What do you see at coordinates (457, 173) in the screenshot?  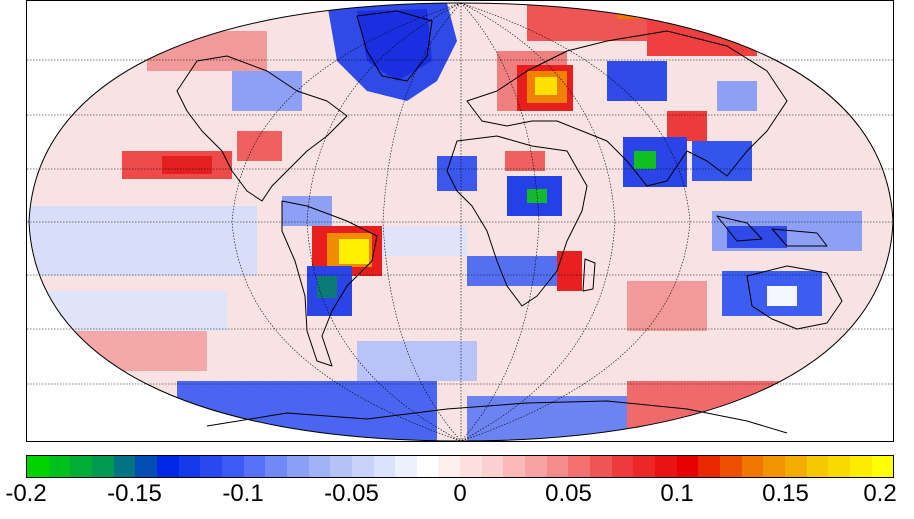 I see `w-africa-blue` at bounding box center [457, 173].